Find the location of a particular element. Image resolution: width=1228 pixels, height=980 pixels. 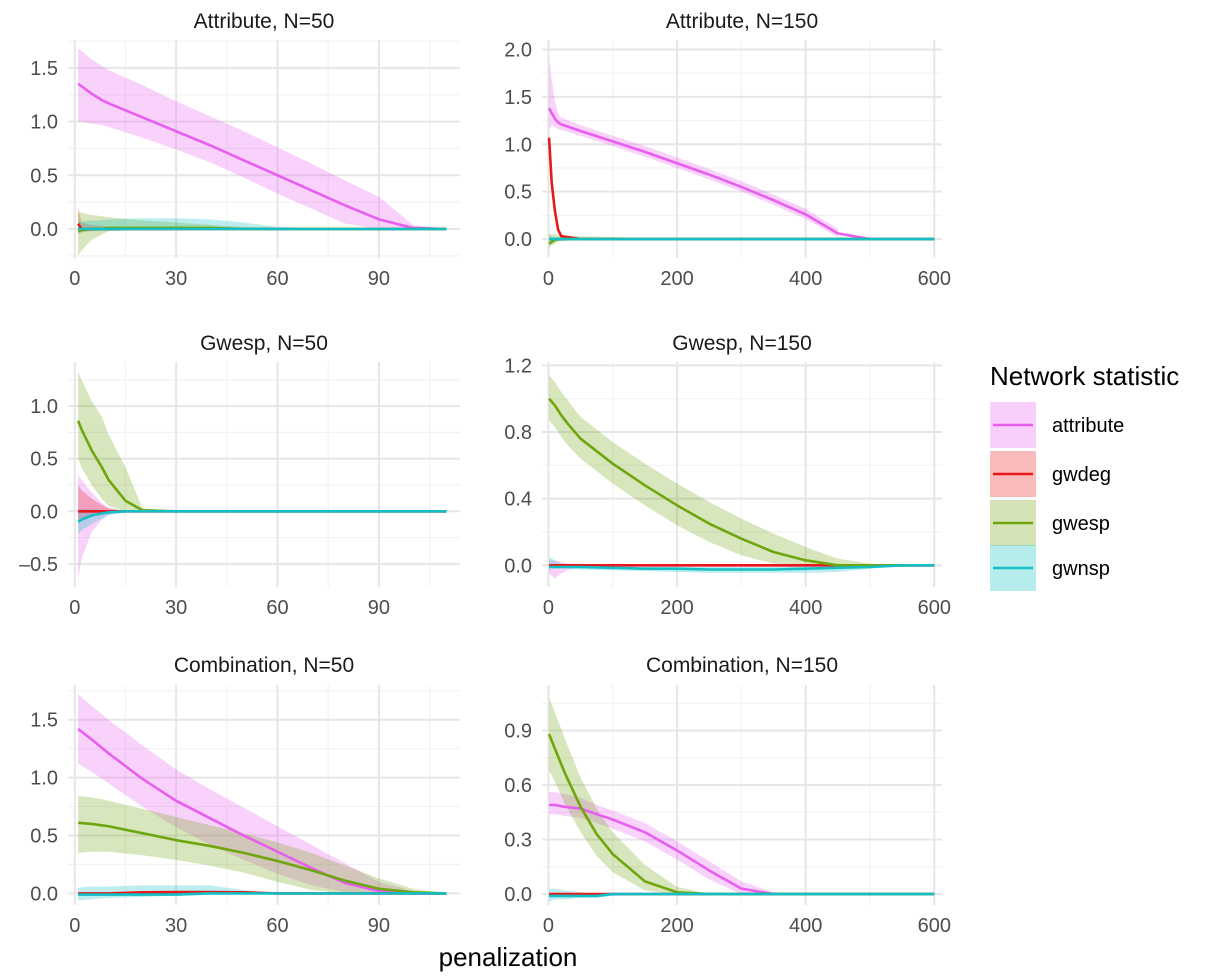

ribbon-gwnsp is located at coordinates (262, 522).